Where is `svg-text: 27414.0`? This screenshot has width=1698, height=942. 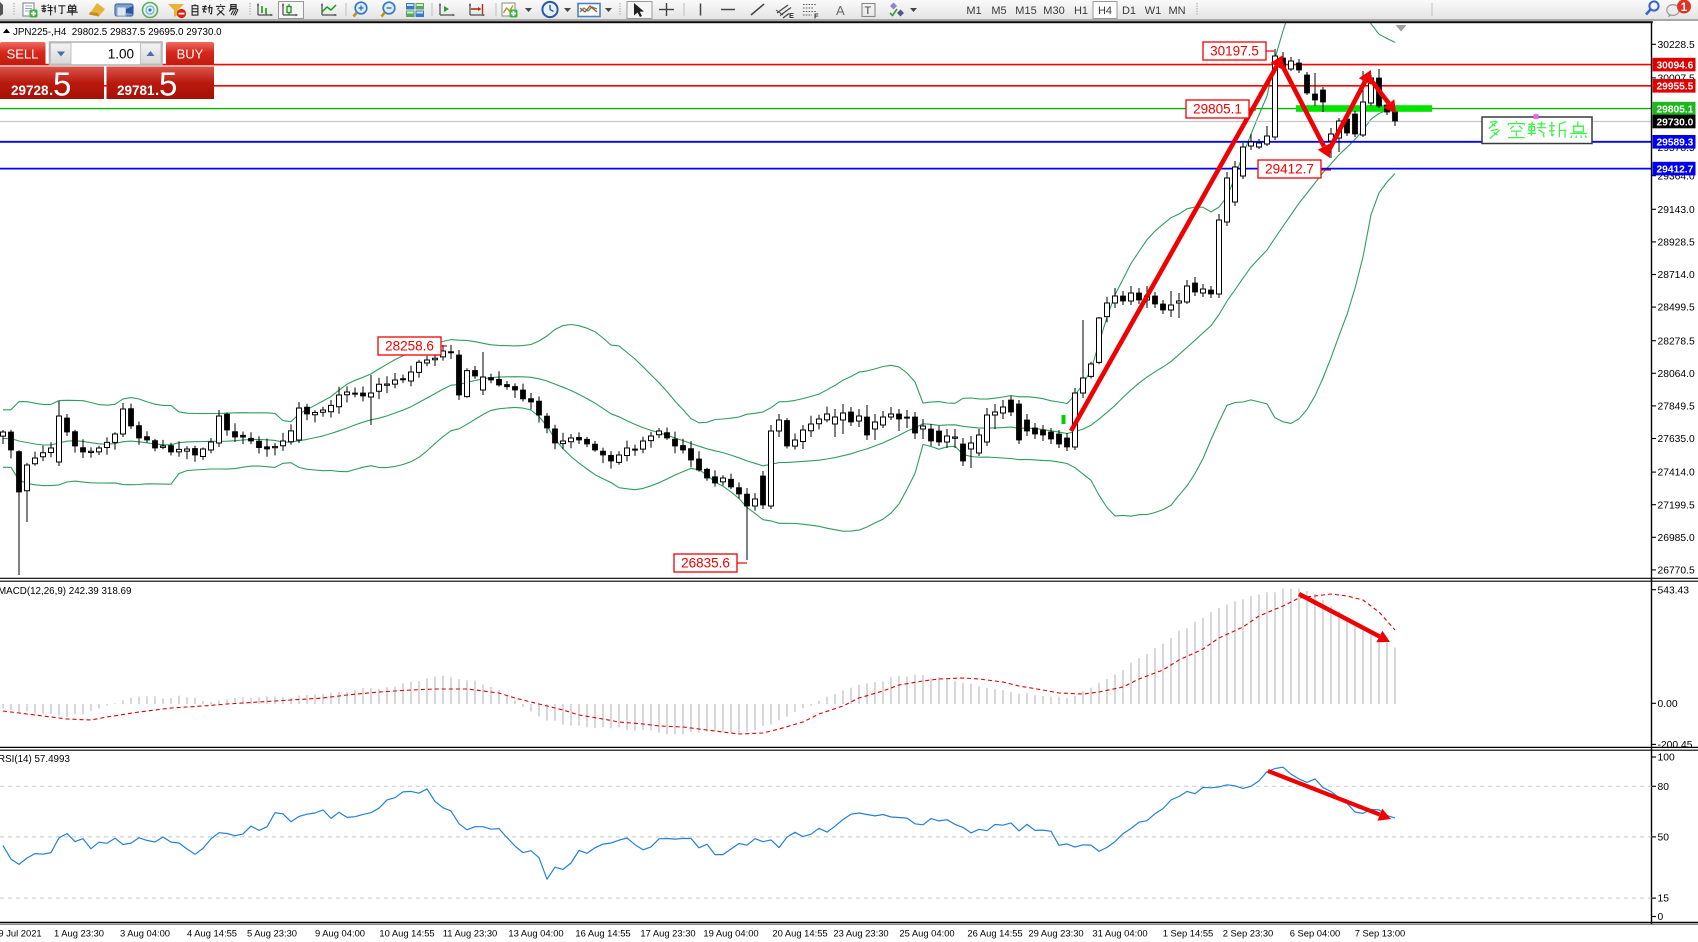
svg-text: 27414.0 is located at coordinates (1676, 473).